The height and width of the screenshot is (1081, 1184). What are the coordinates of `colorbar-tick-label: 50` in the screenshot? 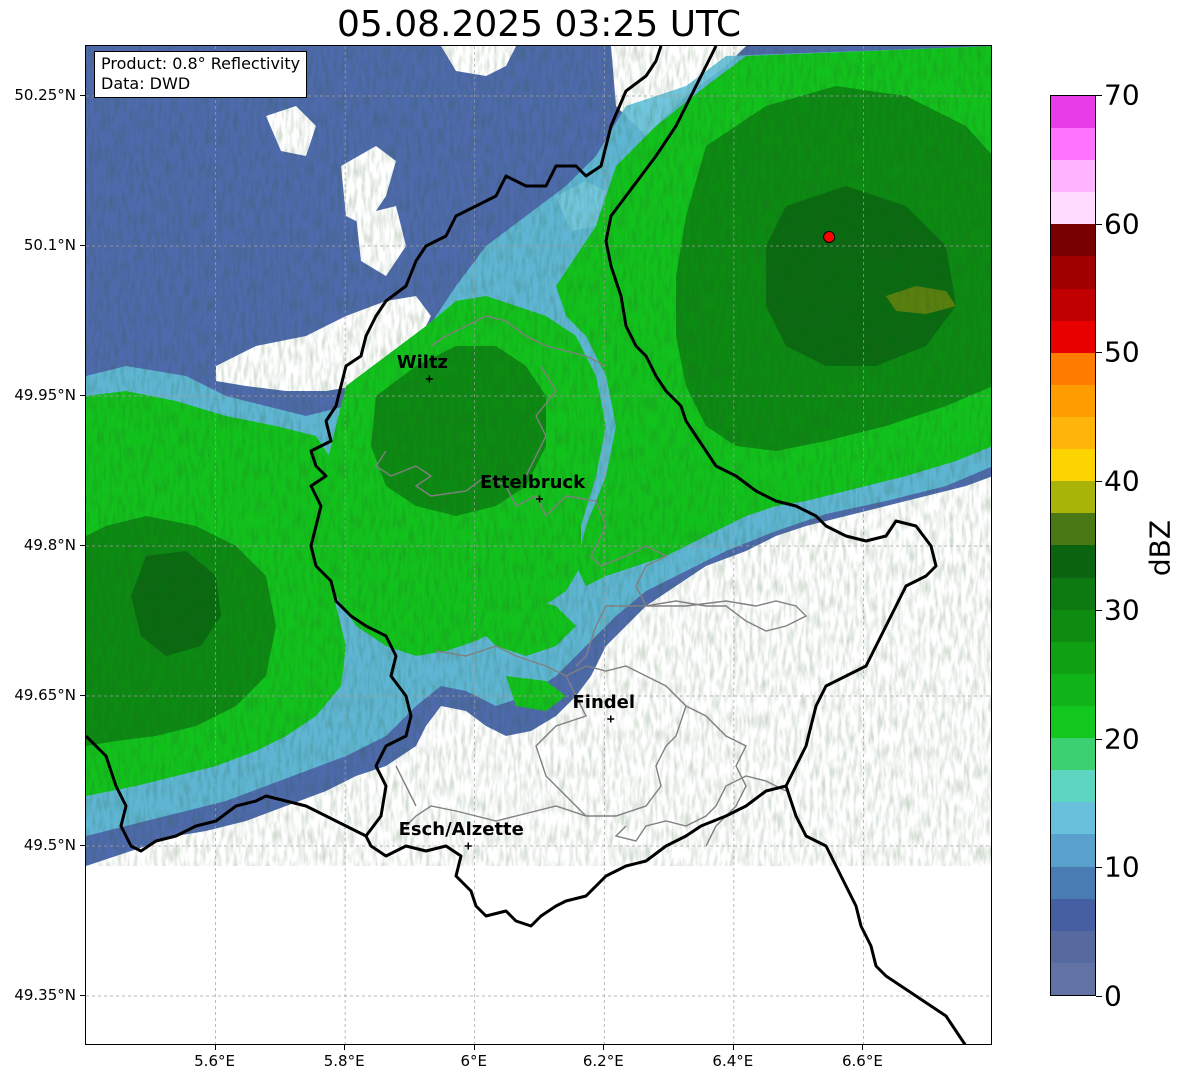 It's located at (1122, 352).